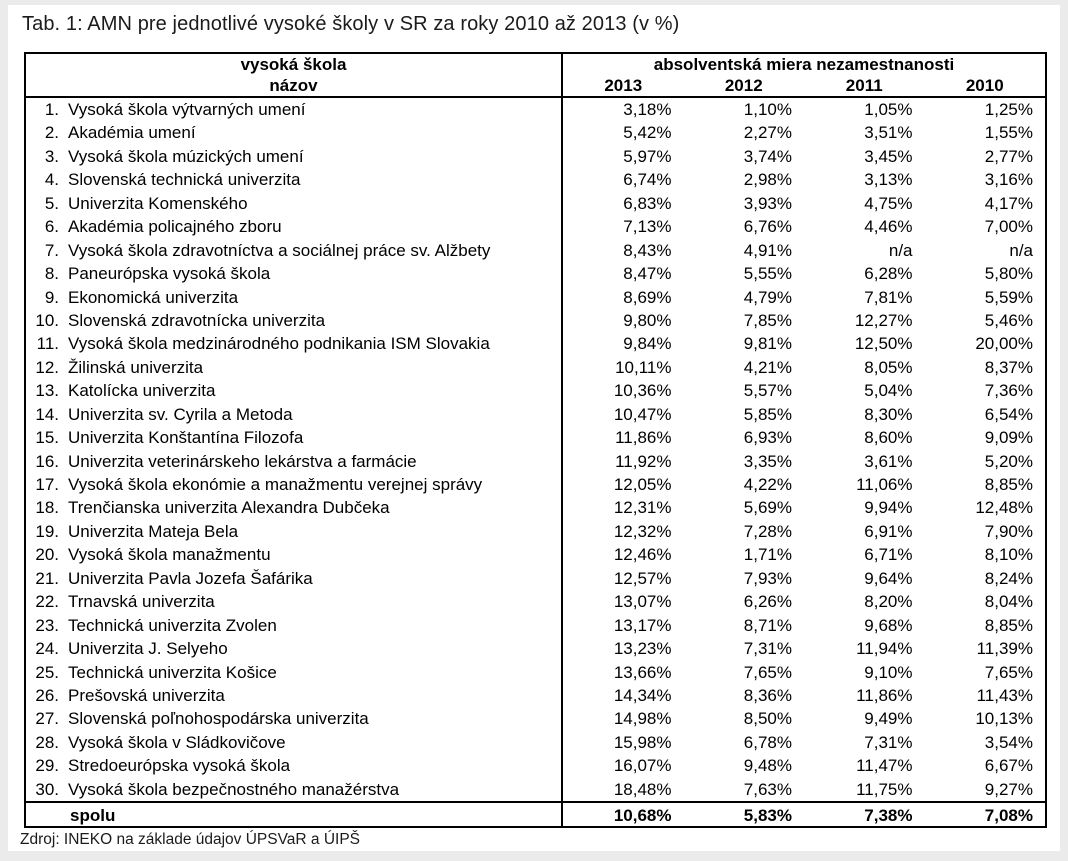 The height and width of the screenshot is (861, 1068). I want to click on rate-value: 11,39%, so click(1004, 649).